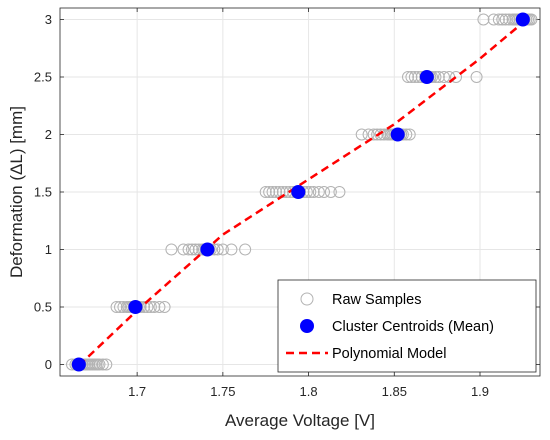 This screenshot has width=550, height=440. I want to click on y-axis-title: Deformation (ΔL) [mm], so click(16, 192).